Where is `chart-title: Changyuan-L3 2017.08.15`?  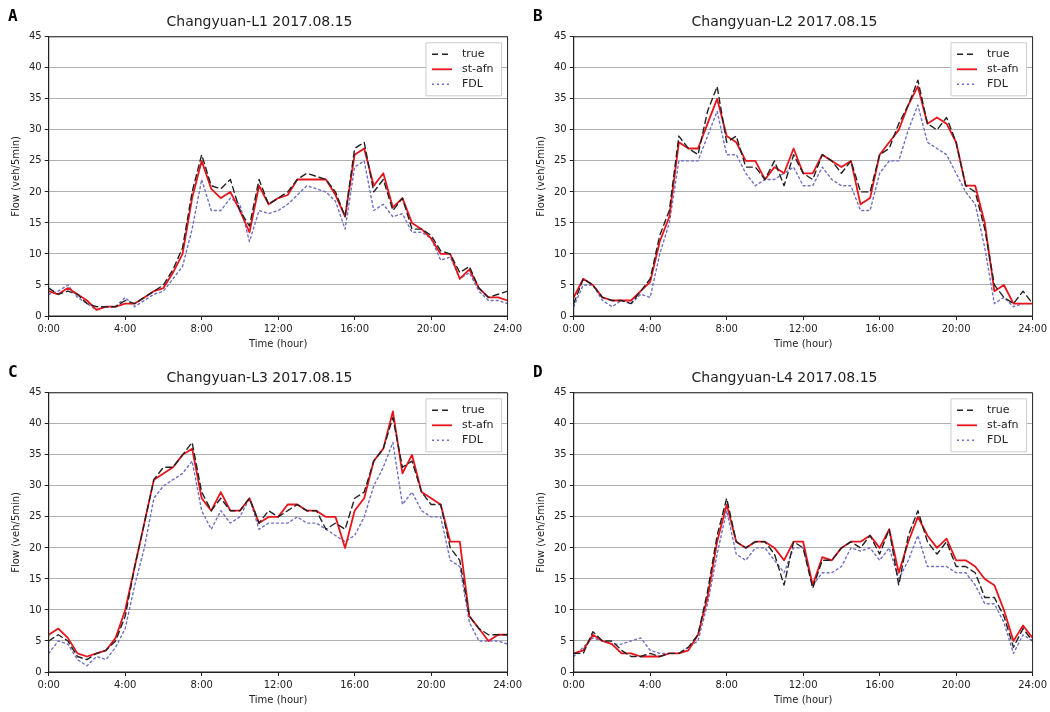
chart-title: Changyuan-L3 2017.08.15 is located at coordinates (259, 377).